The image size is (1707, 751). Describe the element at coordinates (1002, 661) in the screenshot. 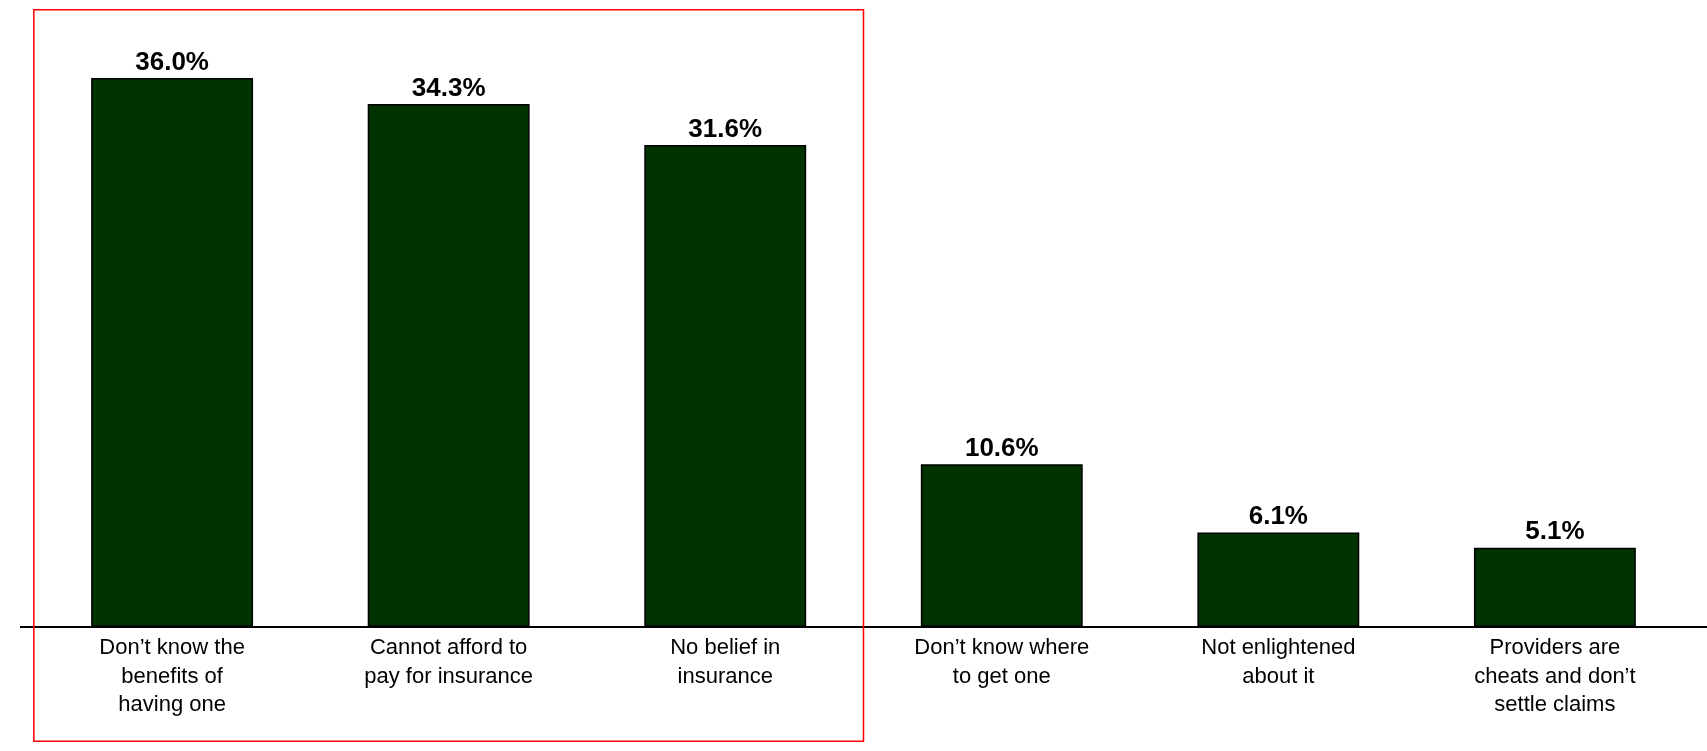

I see `x-tick-label: Don’t know where to get one` at that location.